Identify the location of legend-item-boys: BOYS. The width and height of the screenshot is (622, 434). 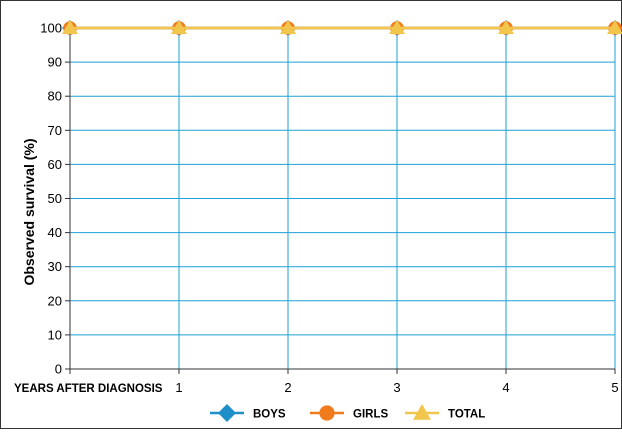
(248, 413).